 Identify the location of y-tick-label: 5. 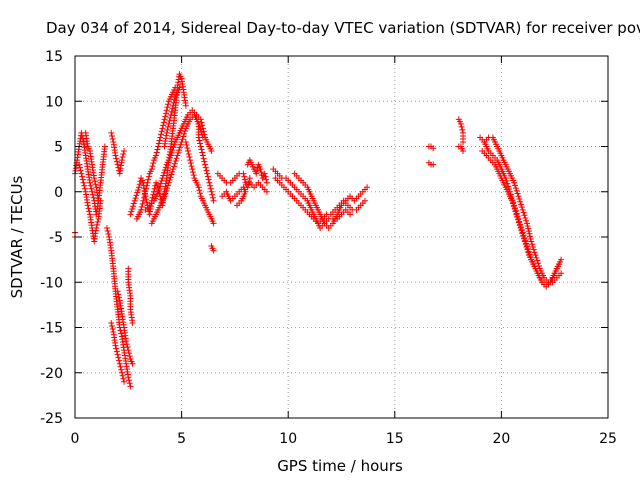
(58, 148).